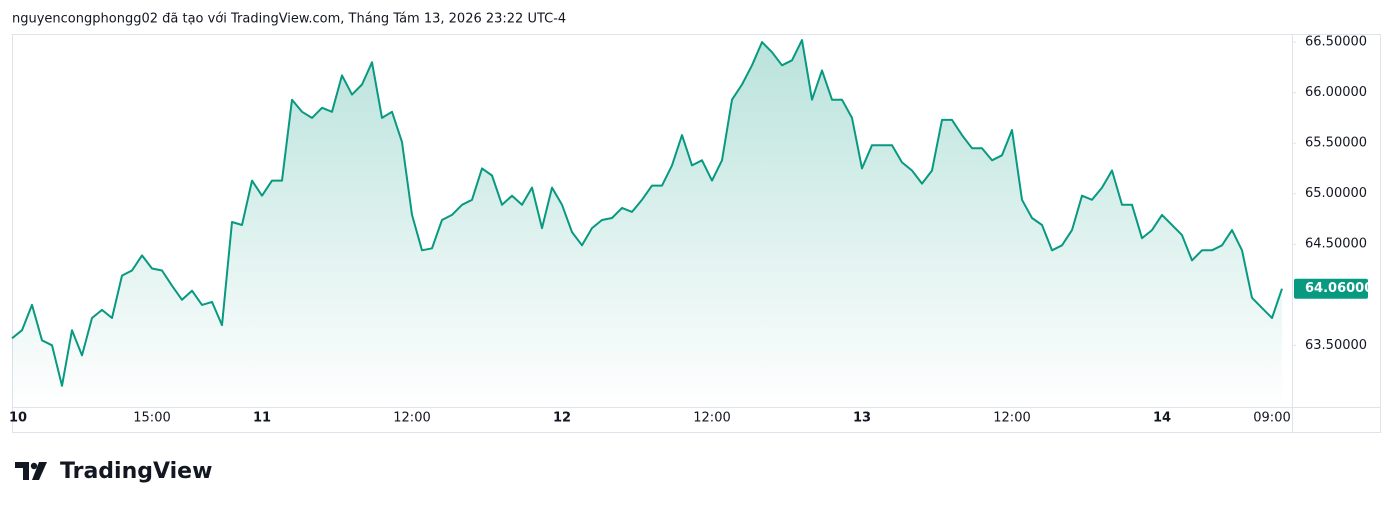 This screenshot has width=1394, height=509. Describe the element at coordinates (1336, 345) in the screenshot. I see `y-tick-label: 63.50000` at that location.